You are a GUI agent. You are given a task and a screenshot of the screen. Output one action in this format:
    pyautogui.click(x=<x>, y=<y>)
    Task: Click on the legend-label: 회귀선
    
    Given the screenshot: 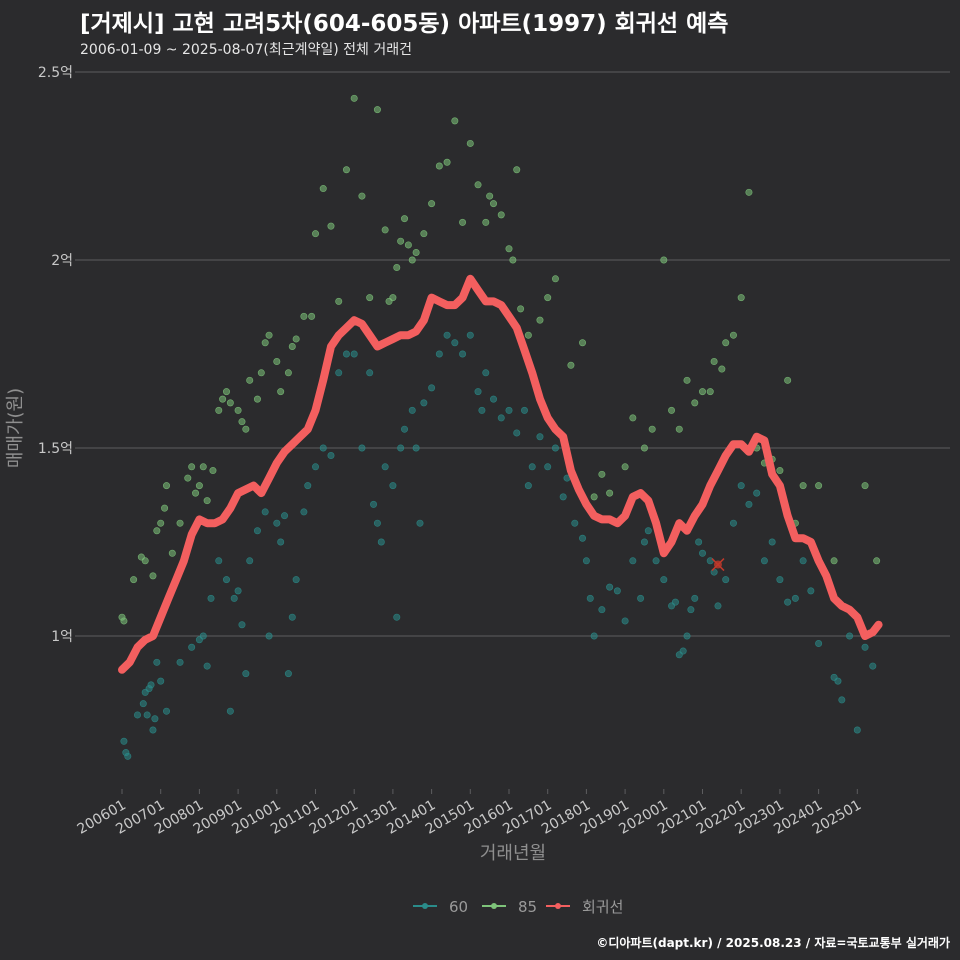 What is the action you would take?
    pyautogui.click(x=602, y=907)
    